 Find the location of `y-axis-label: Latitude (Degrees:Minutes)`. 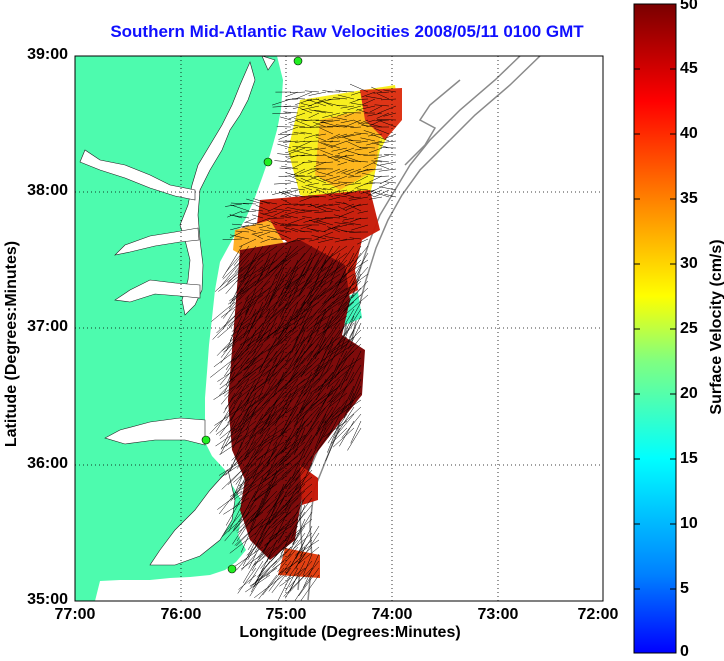

y-axis-label: Latitude (Degrees:Minutes) is located at coordinates (11, 344).